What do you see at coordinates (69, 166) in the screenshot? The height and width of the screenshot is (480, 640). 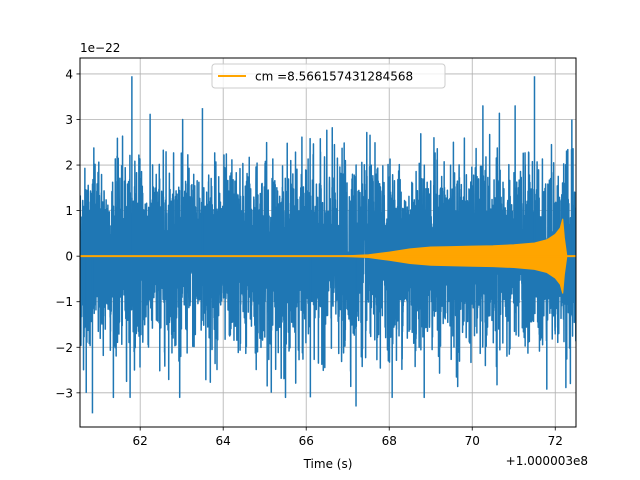 I see `y-tick-label: 2` at bounding box center [69, 166].